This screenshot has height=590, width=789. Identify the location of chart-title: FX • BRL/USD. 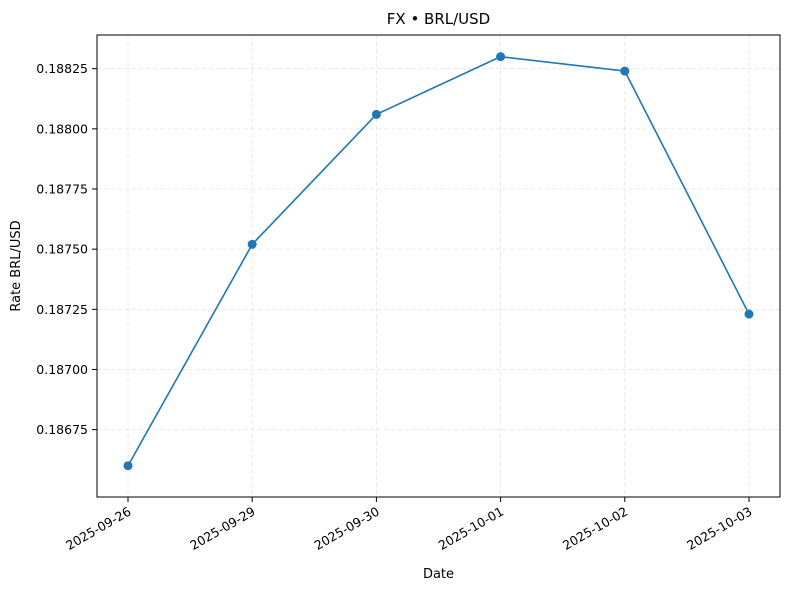
(438, 19).